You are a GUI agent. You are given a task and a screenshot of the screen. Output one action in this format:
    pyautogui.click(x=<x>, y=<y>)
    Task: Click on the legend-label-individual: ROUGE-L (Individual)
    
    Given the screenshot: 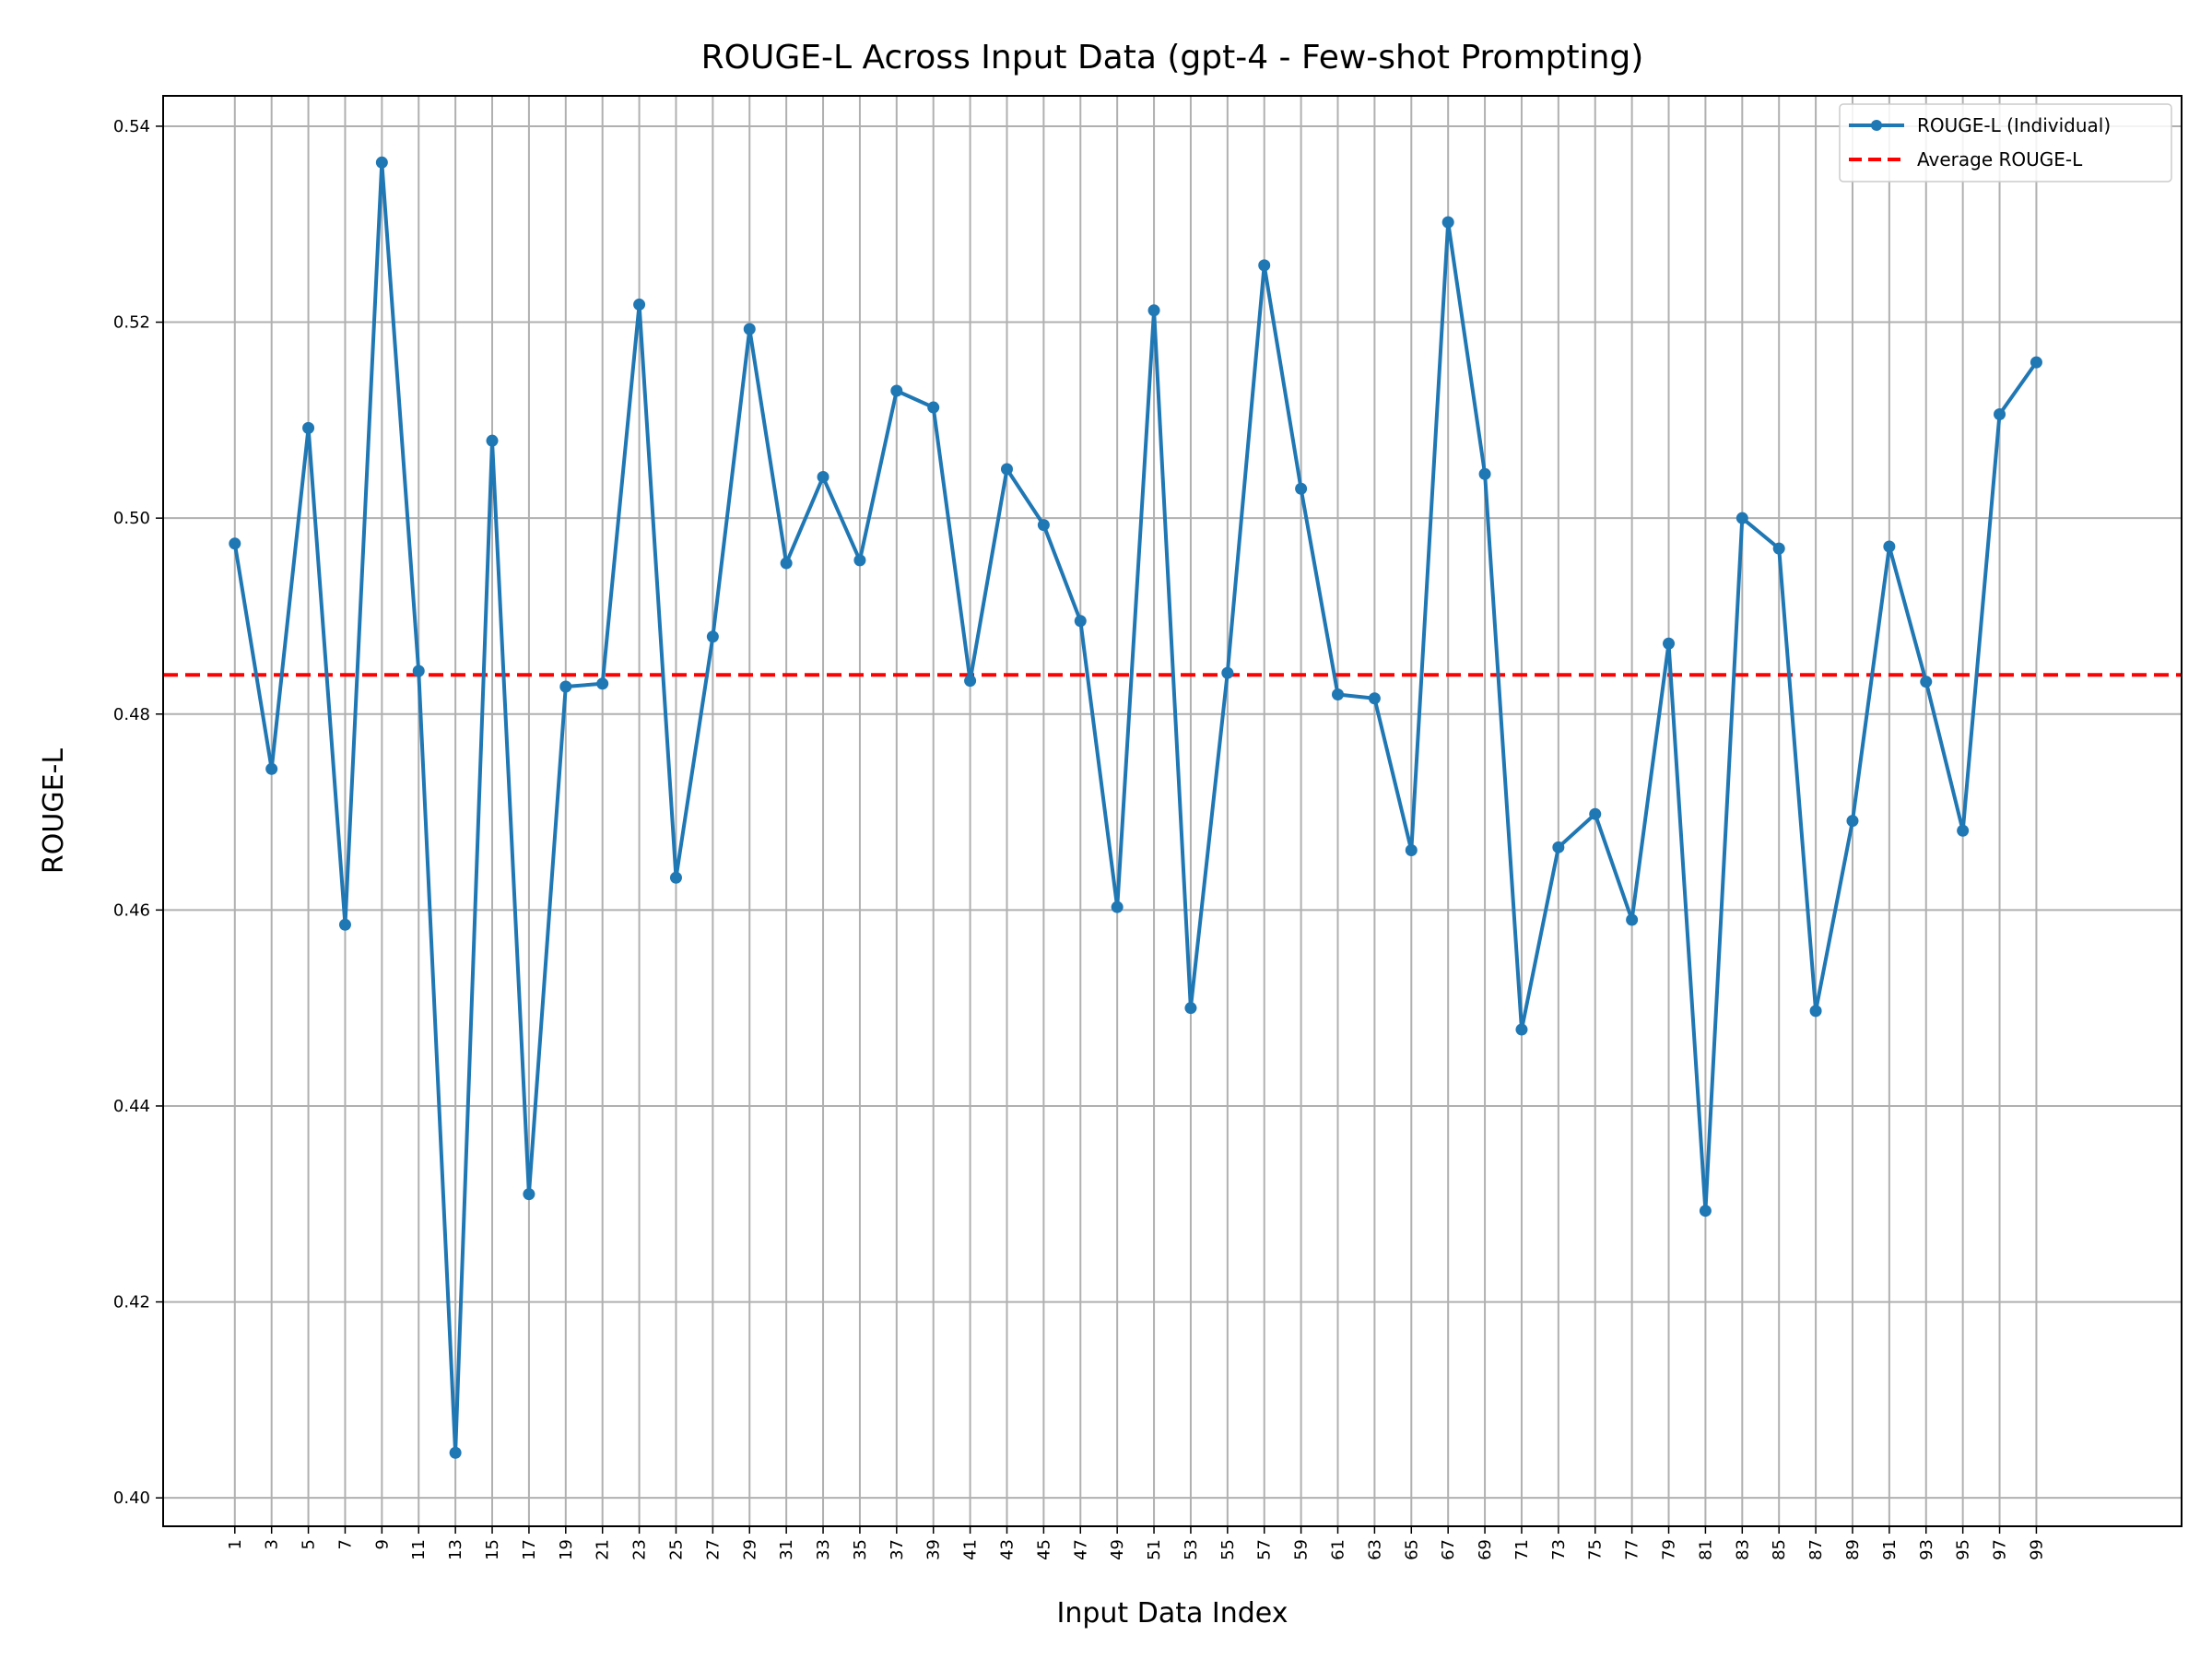 What is the action you would take?
    pyautogui.click(x=2014, y=125)
    